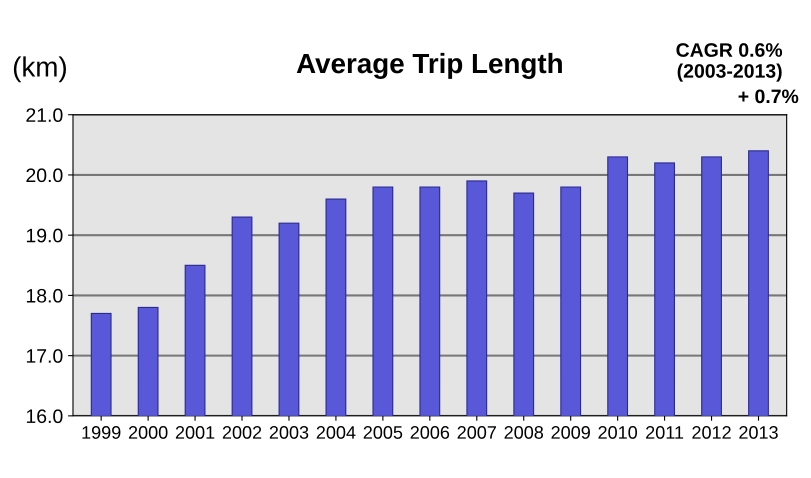  I want to click on x-tick-label: 1999, so click(101, 432).